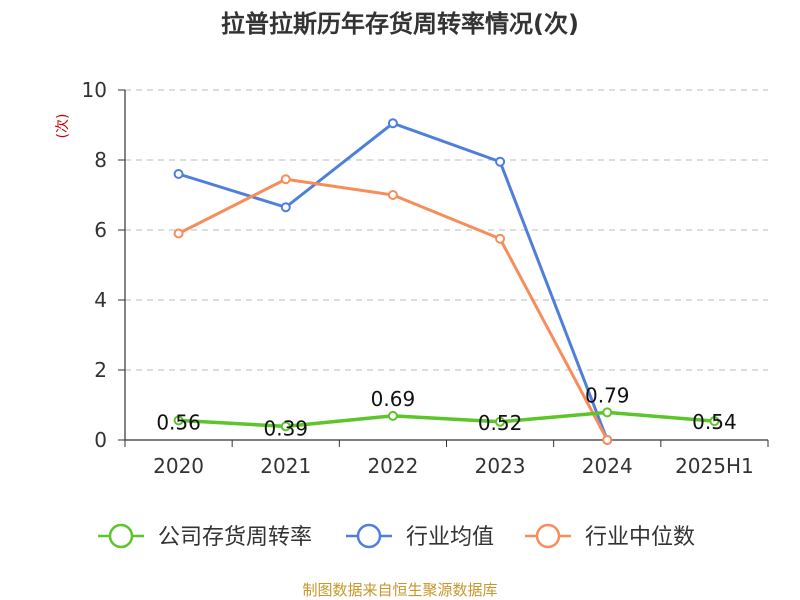 This screenshot has height=600, width=800. Describe the element at coordinates (393, 399) in the screenshot. I see `data-label: 0.69` at that location.